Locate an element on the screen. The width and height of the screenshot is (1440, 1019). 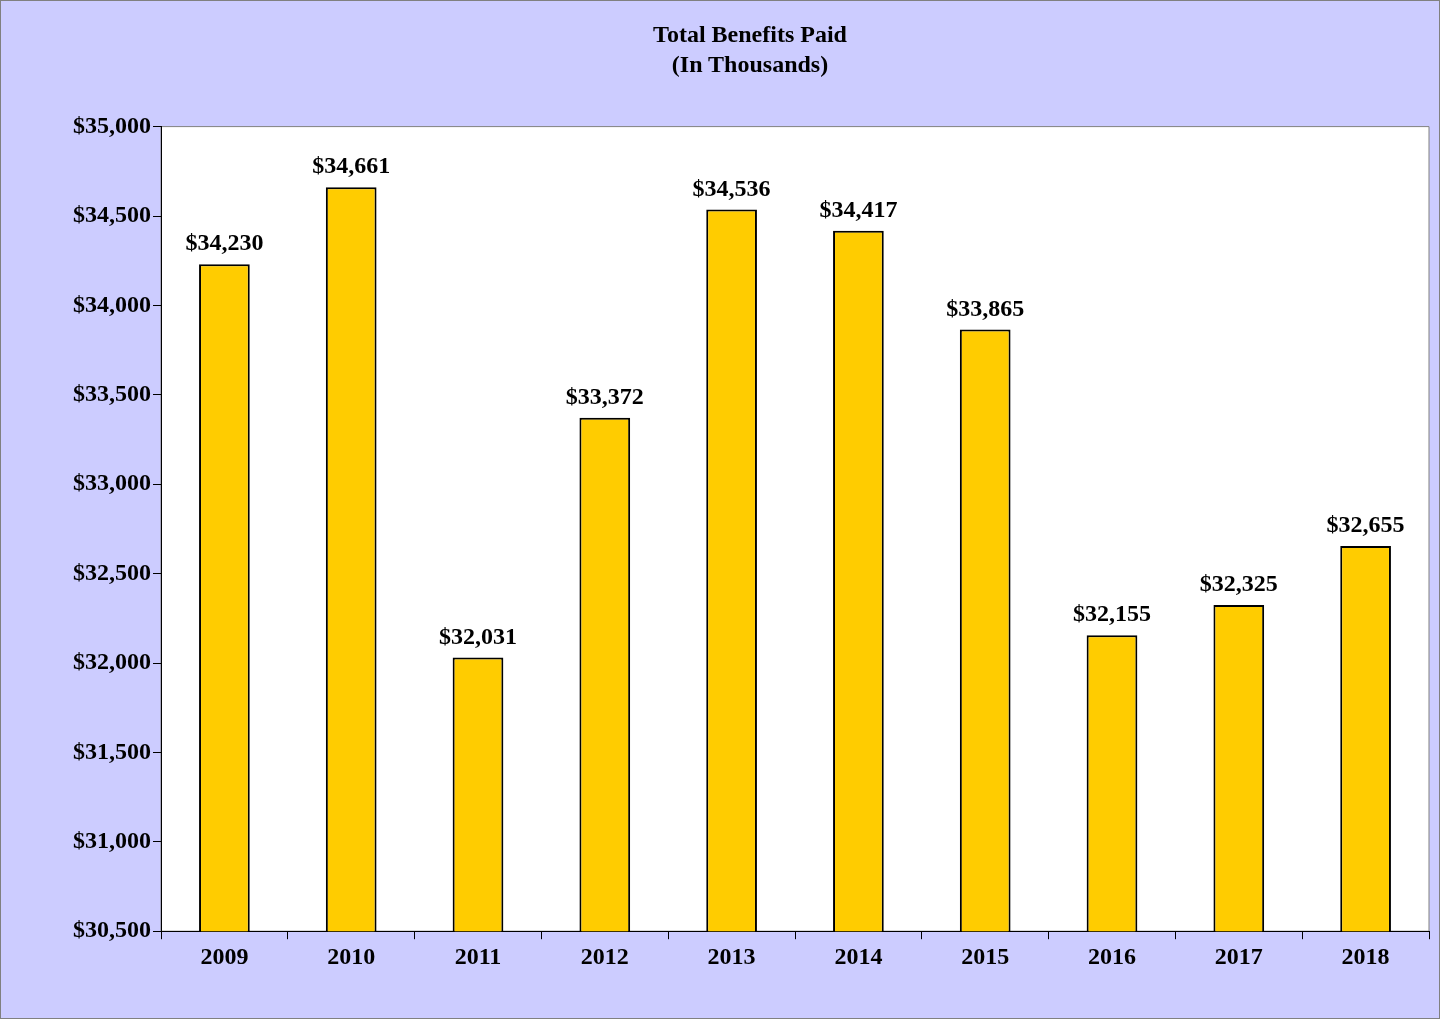
data-label: $32,655 is located at coordinates (1365, 524).